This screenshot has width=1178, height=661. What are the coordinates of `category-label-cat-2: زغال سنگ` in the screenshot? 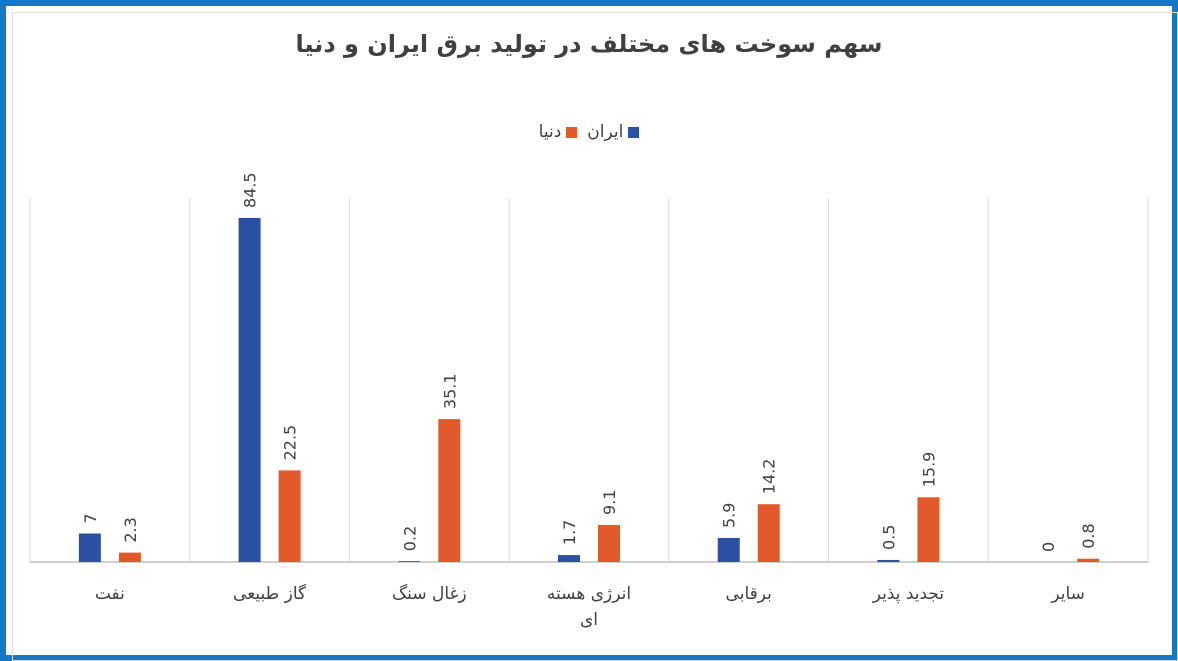 It's located at (429, 593).